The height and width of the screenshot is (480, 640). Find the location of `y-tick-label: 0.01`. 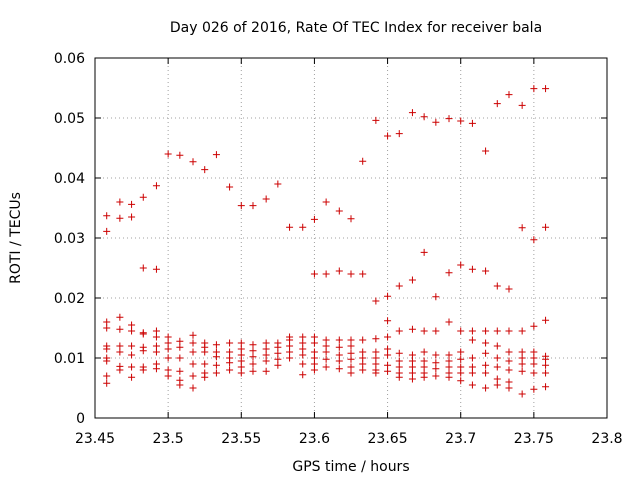

y-tick-label: 0.01 is located at coordinates (69, 359).